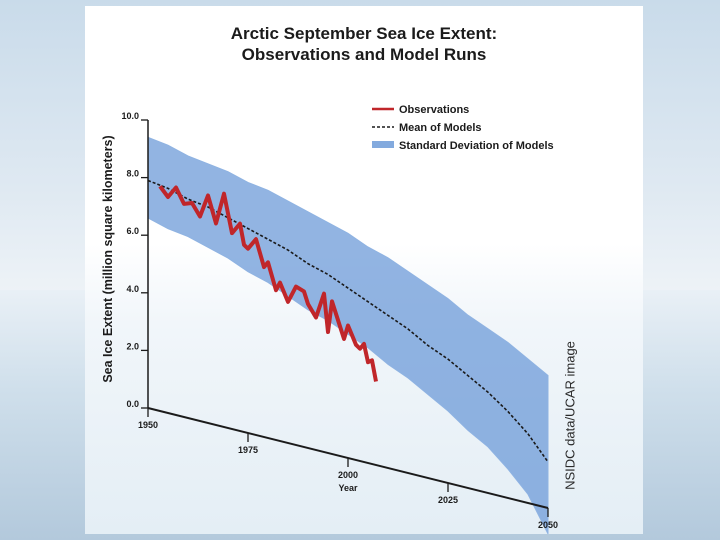  I want to click on y-tick-label: 8.0, so click(132, 174).